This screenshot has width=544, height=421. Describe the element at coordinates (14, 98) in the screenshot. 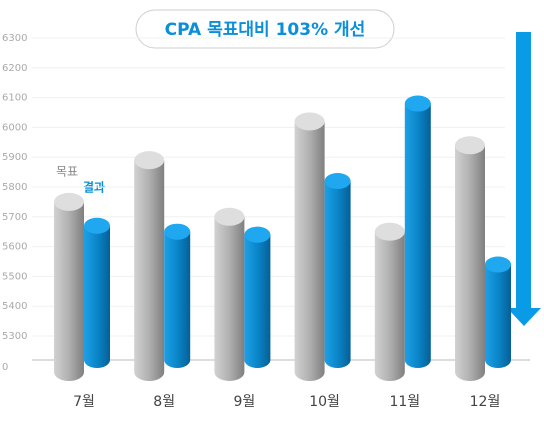

I see `y-tick-label: 6100` at that location.